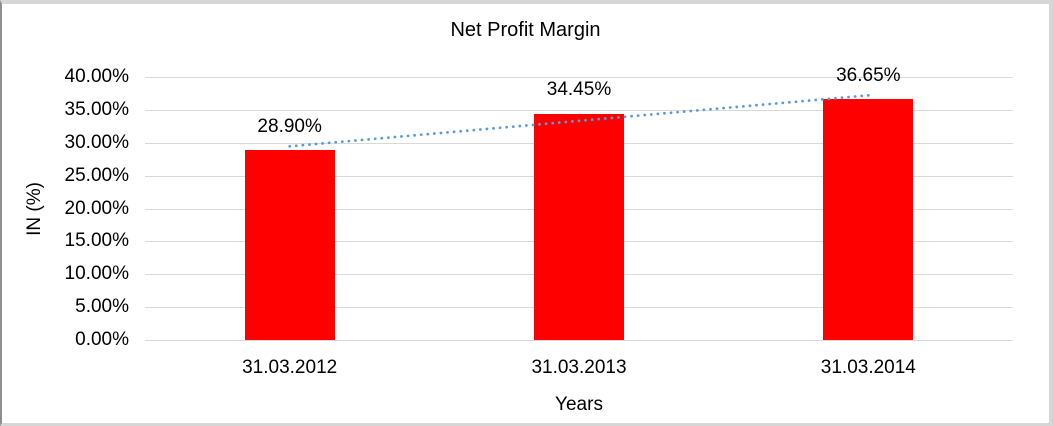 This screenshot has width=1053, height=426. What do you see at coordinates (96, 175) in the screenshot?
I see `y-tick-label: 25.00%` at bounding box center [96, 175].